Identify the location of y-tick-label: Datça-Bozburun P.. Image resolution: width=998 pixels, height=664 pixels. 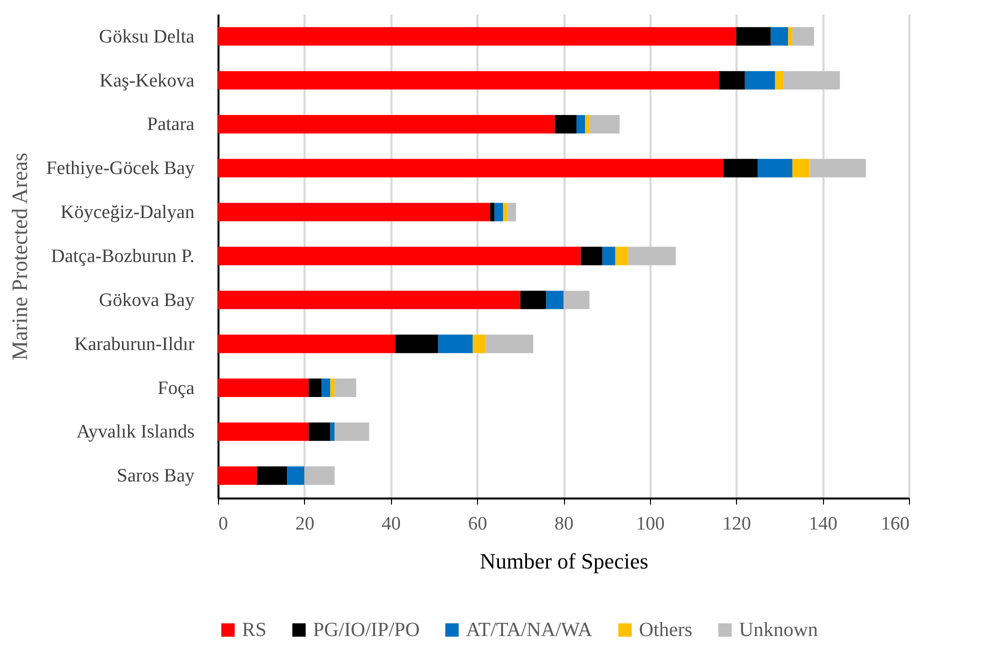
(122, 256).